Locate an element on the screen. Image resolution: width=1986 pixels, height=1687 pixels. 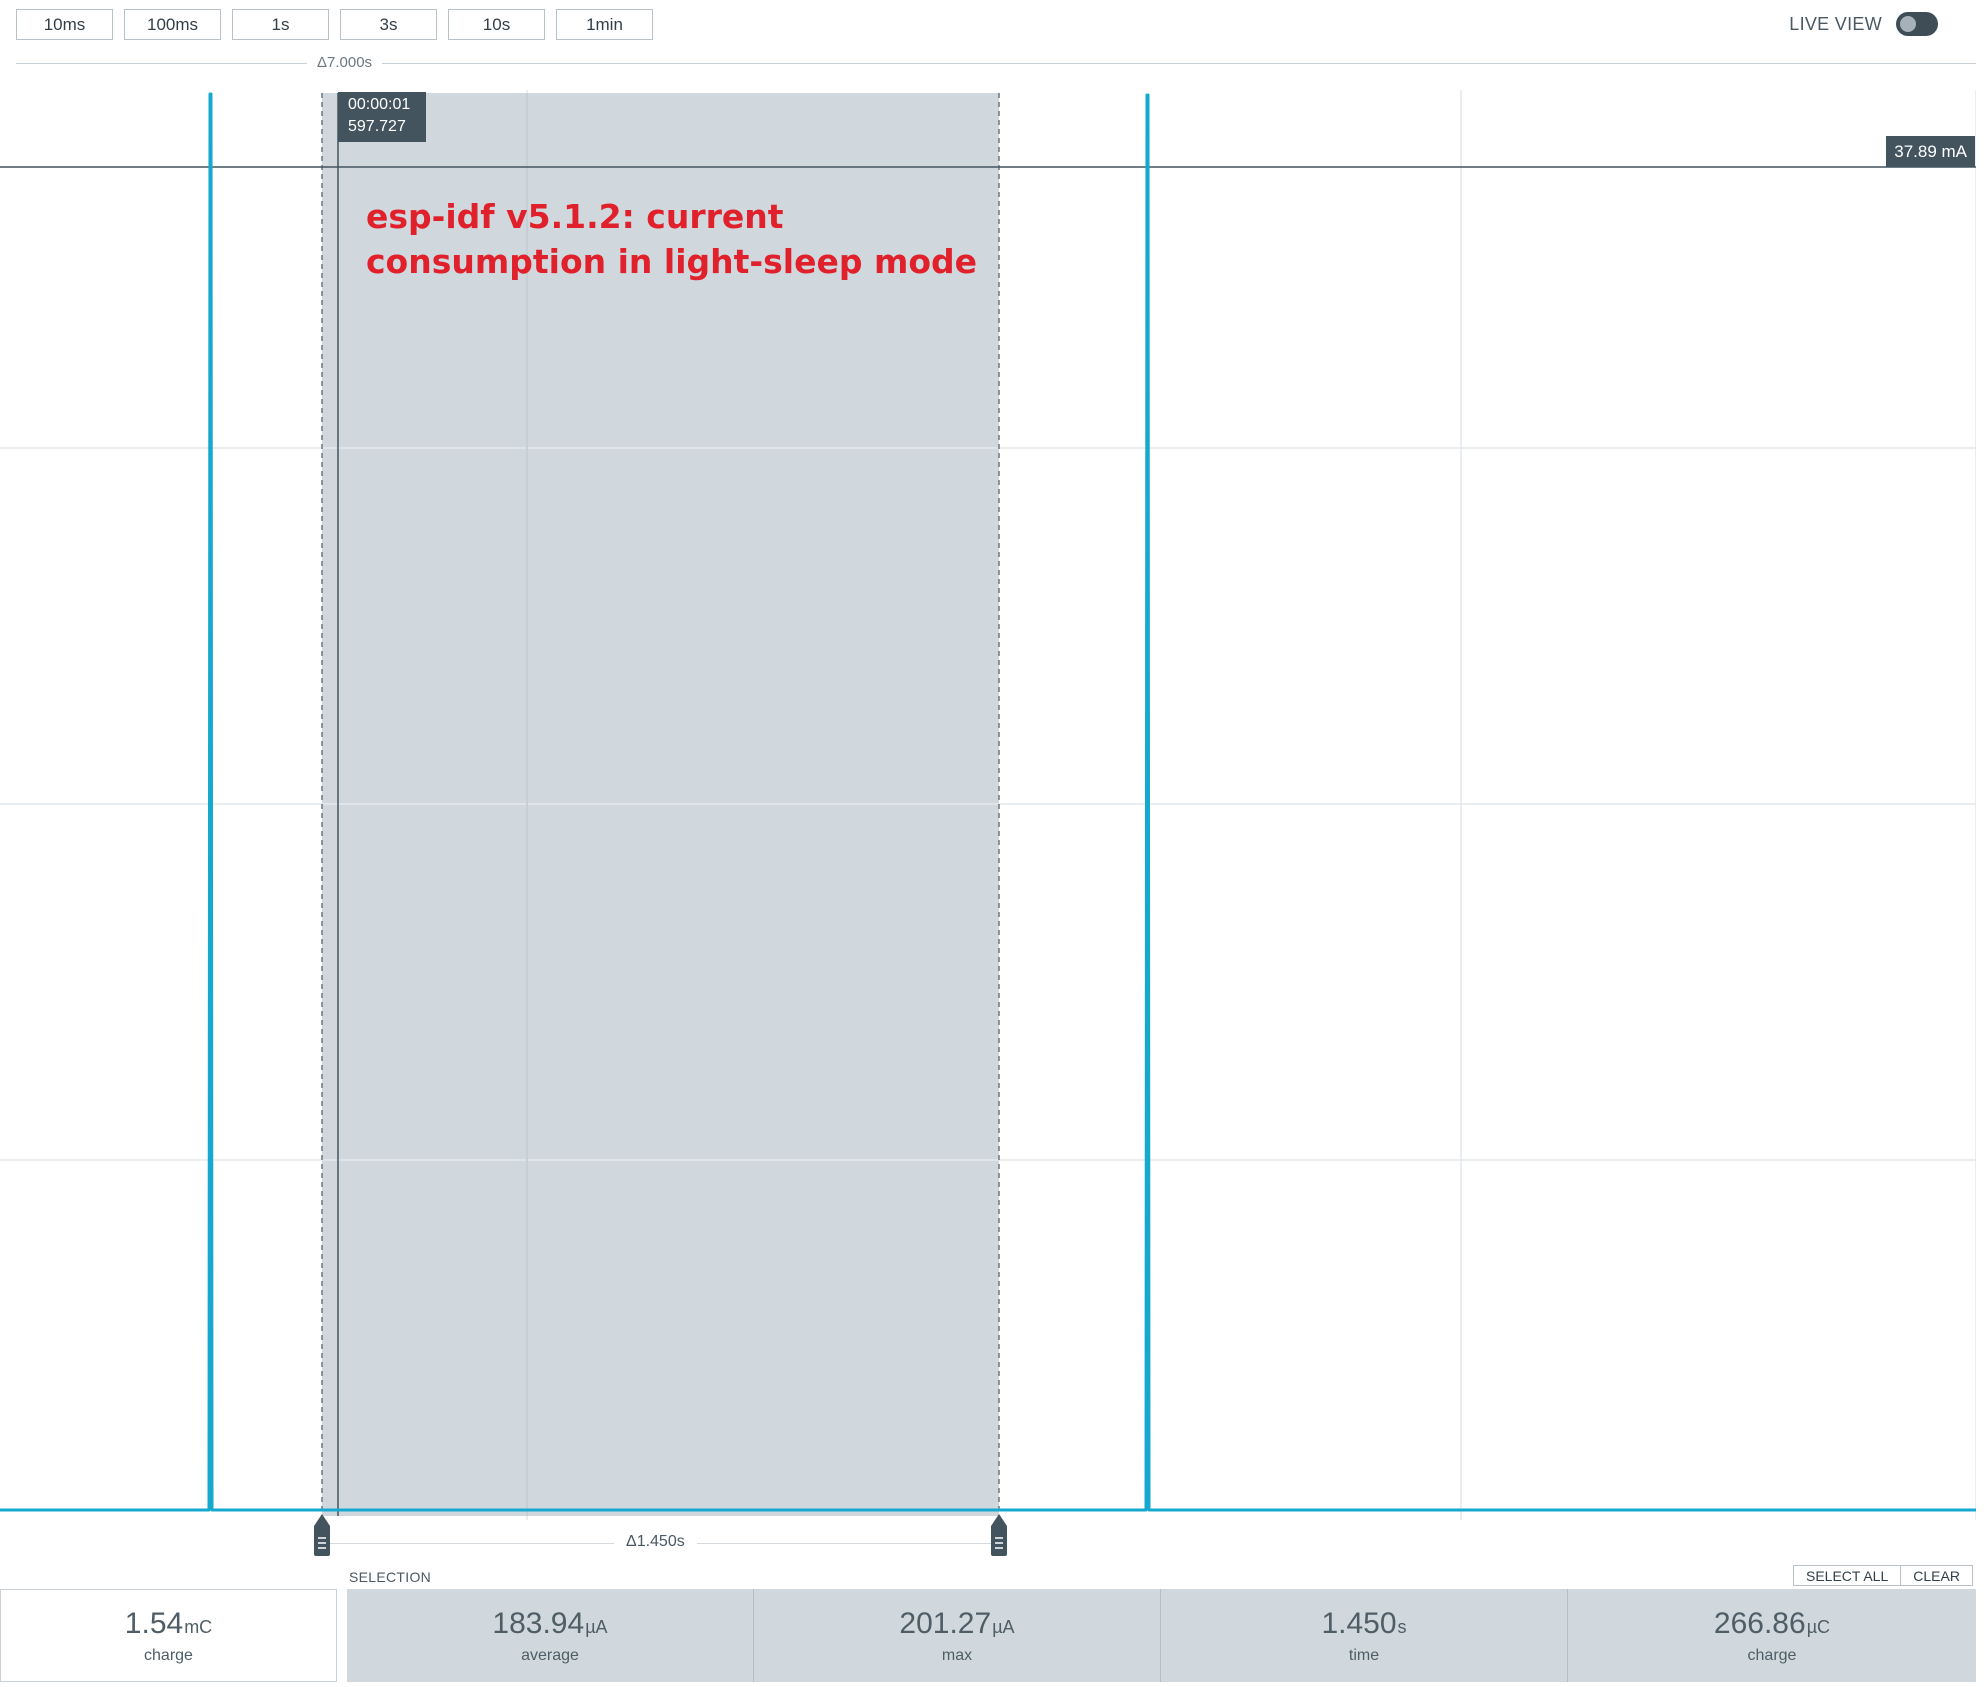
zoom-100ms-button: 100ms is located at coordinates (172, 24).